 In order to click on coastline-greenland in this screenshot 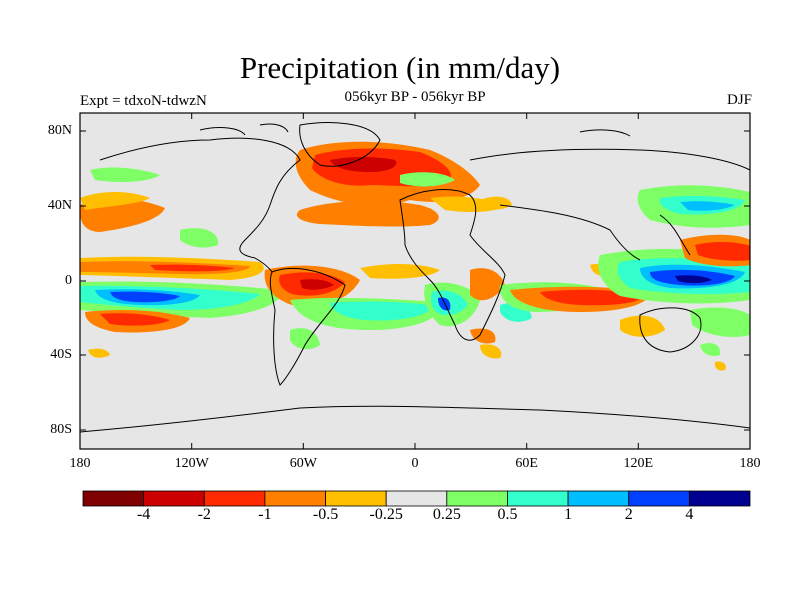, I will do `click(340, 144)`.